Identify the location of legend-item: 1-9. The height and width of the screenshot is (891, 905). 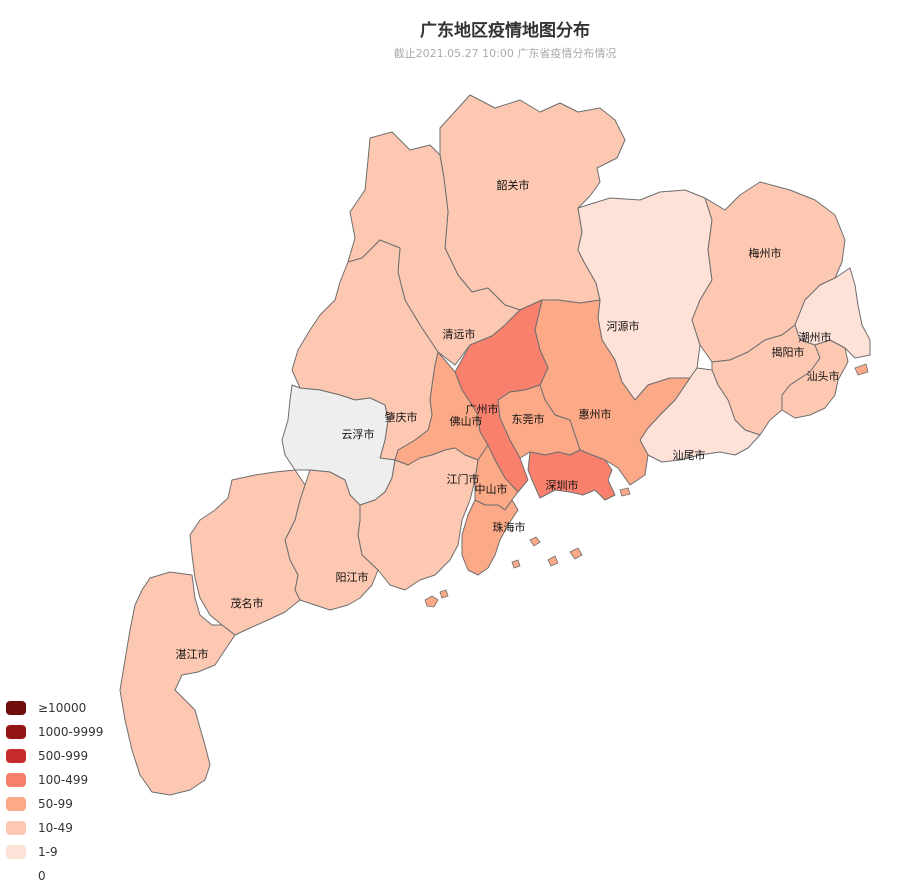
(54, 852).